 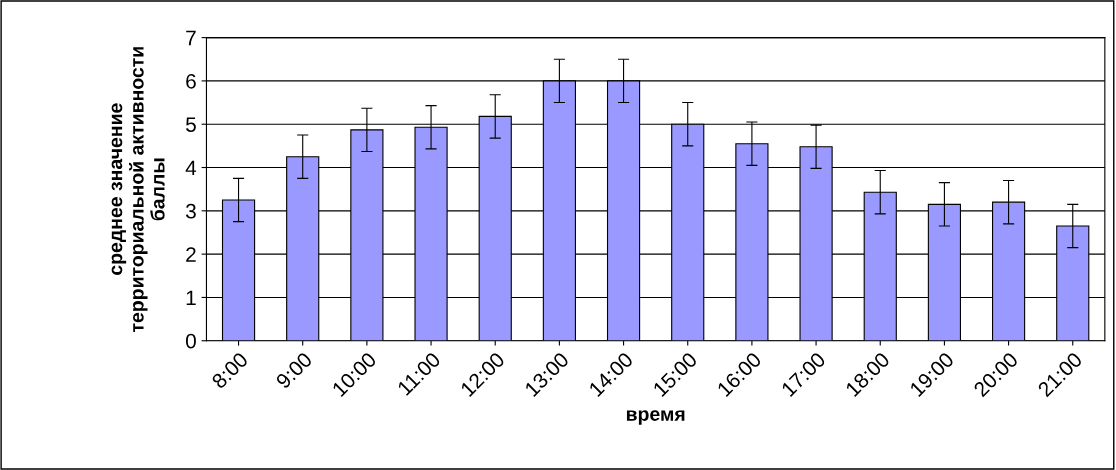 I want to click on y-tick-label: 3, so click(x=190, y=211).